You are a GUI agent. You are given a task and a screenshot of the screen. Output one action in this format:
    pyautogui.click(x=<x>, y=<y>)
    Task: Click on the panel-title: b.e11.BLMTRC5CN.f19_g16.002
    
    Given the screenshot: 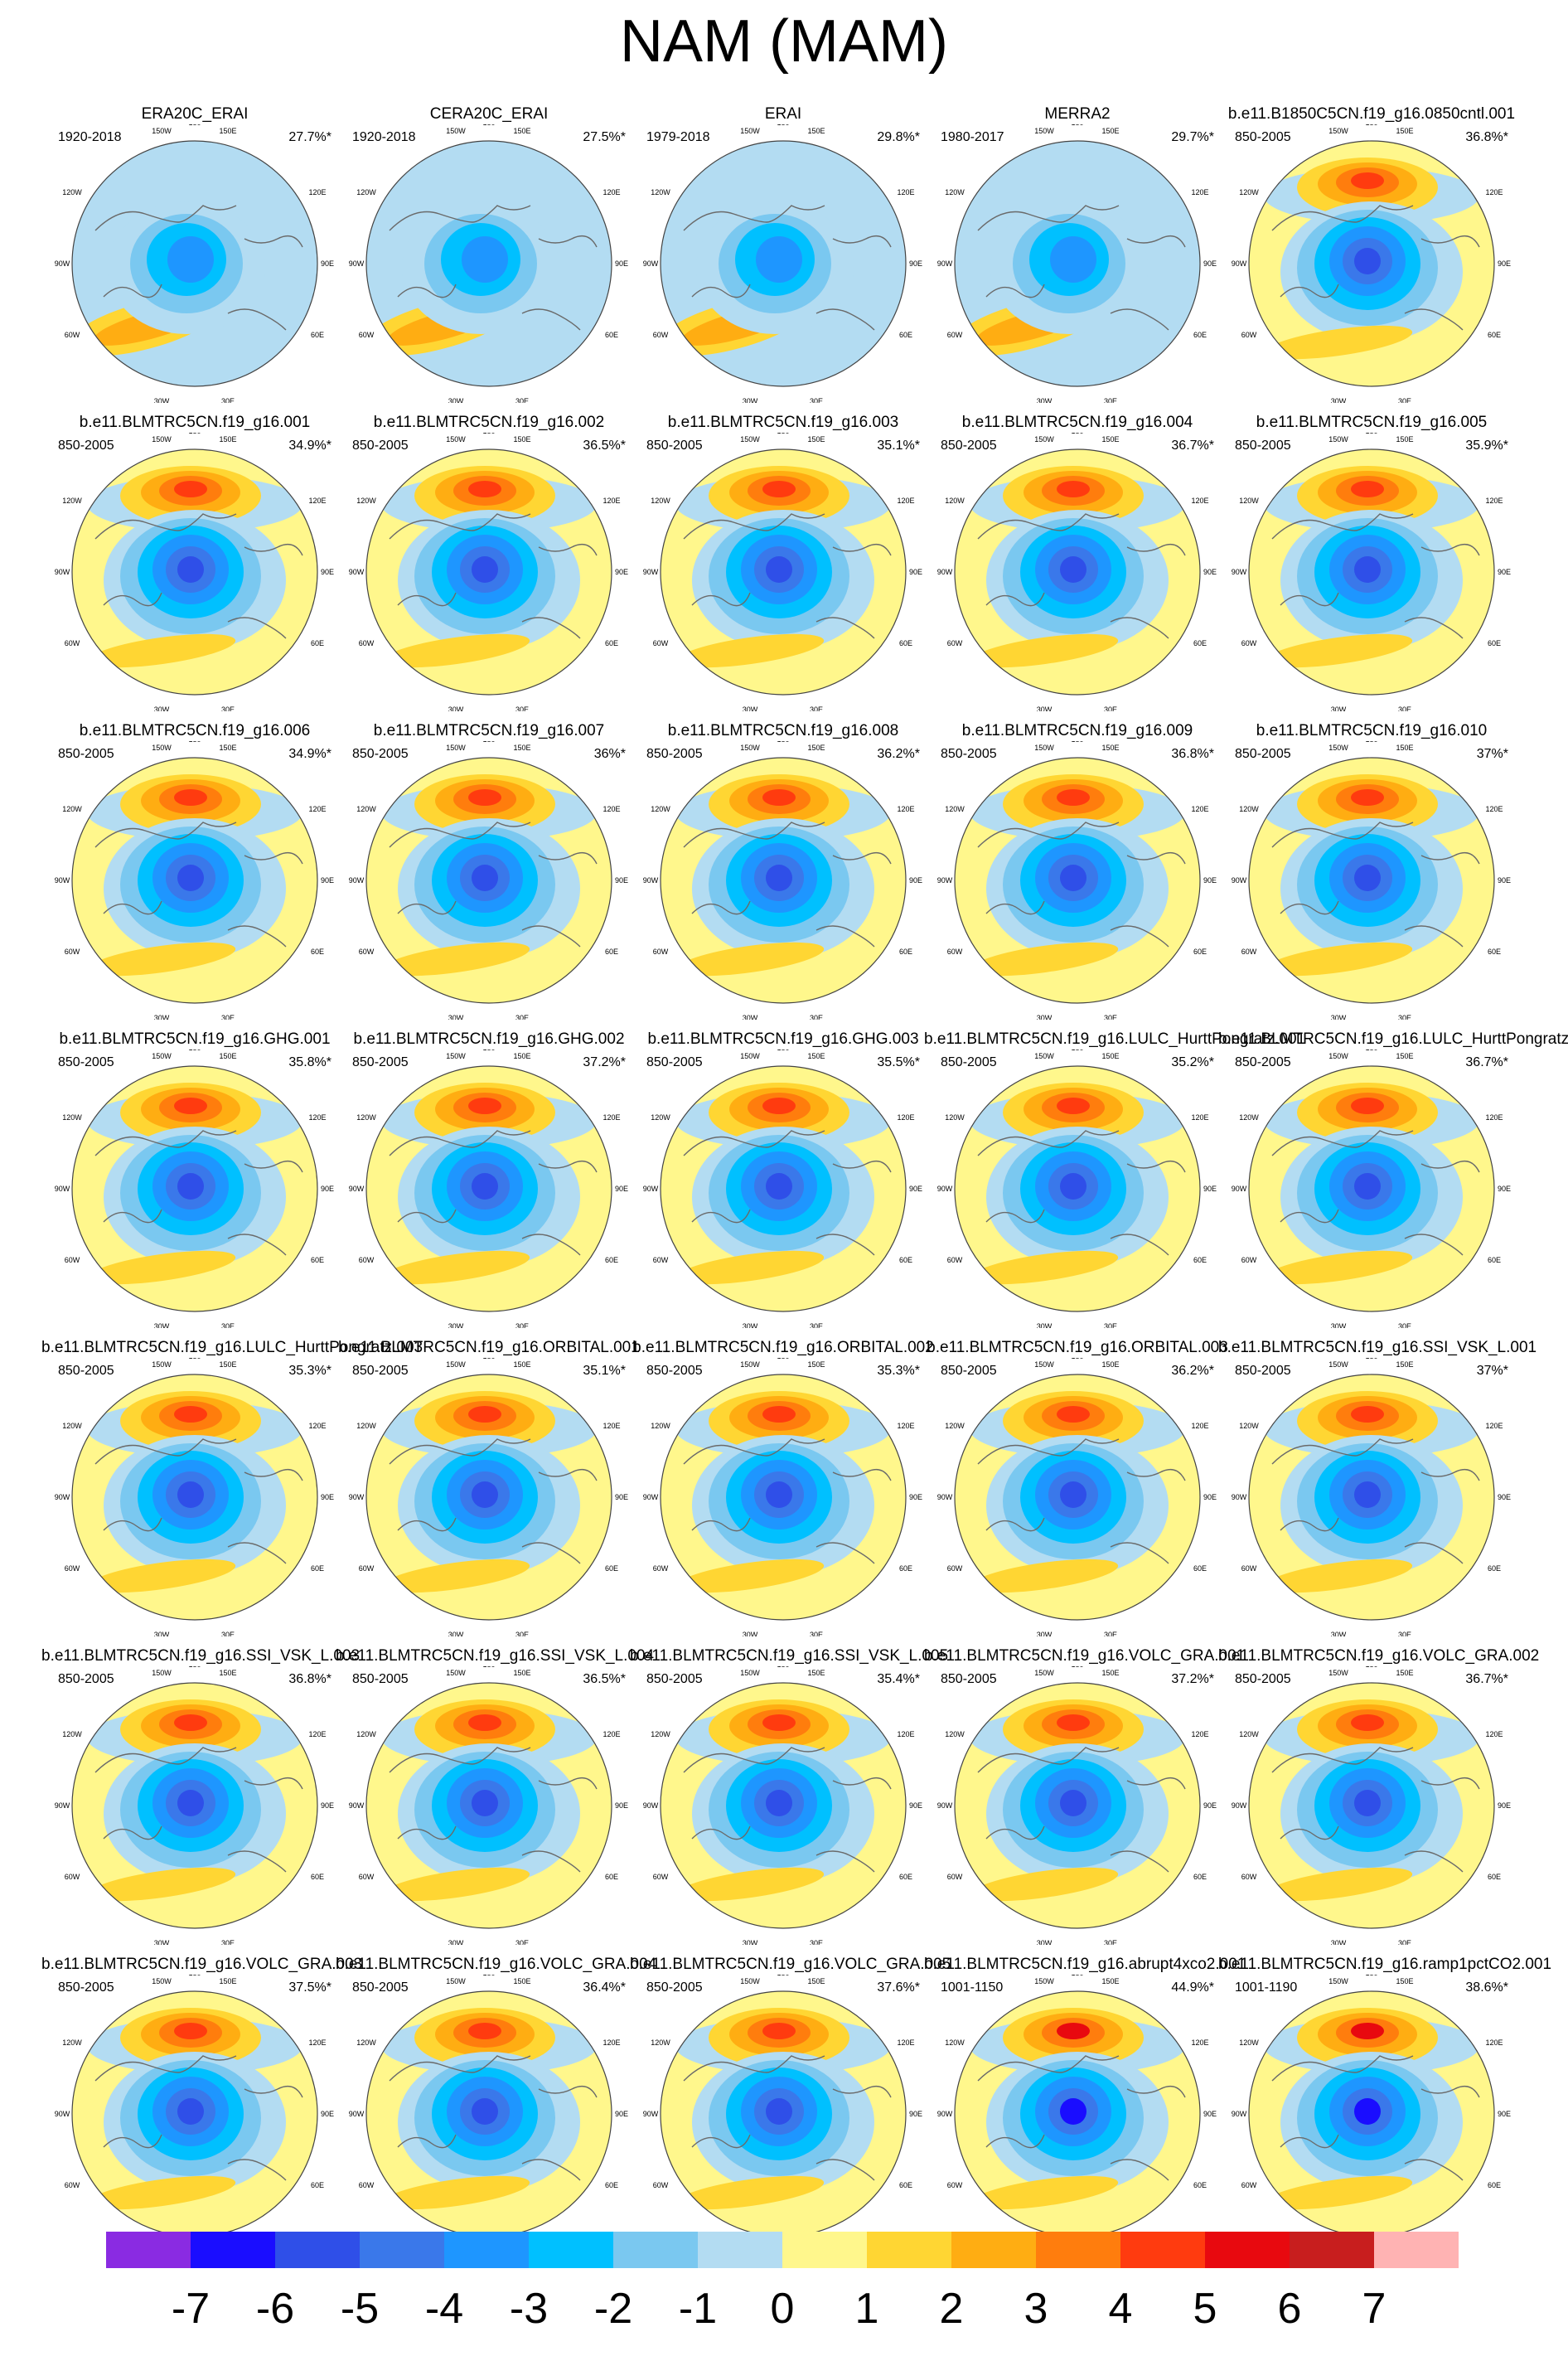 What is the action you would take?
    pyautogui.click(x=489, y=422)
    